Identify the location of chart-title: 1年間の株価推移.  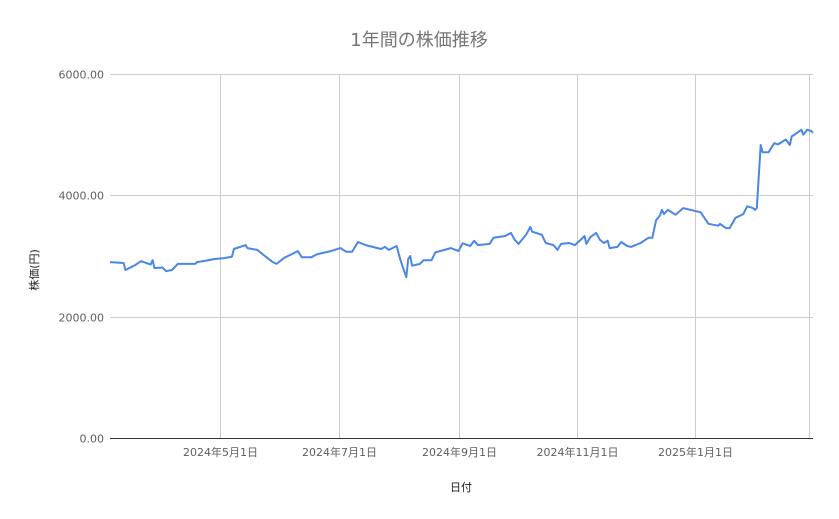
(418, 40).